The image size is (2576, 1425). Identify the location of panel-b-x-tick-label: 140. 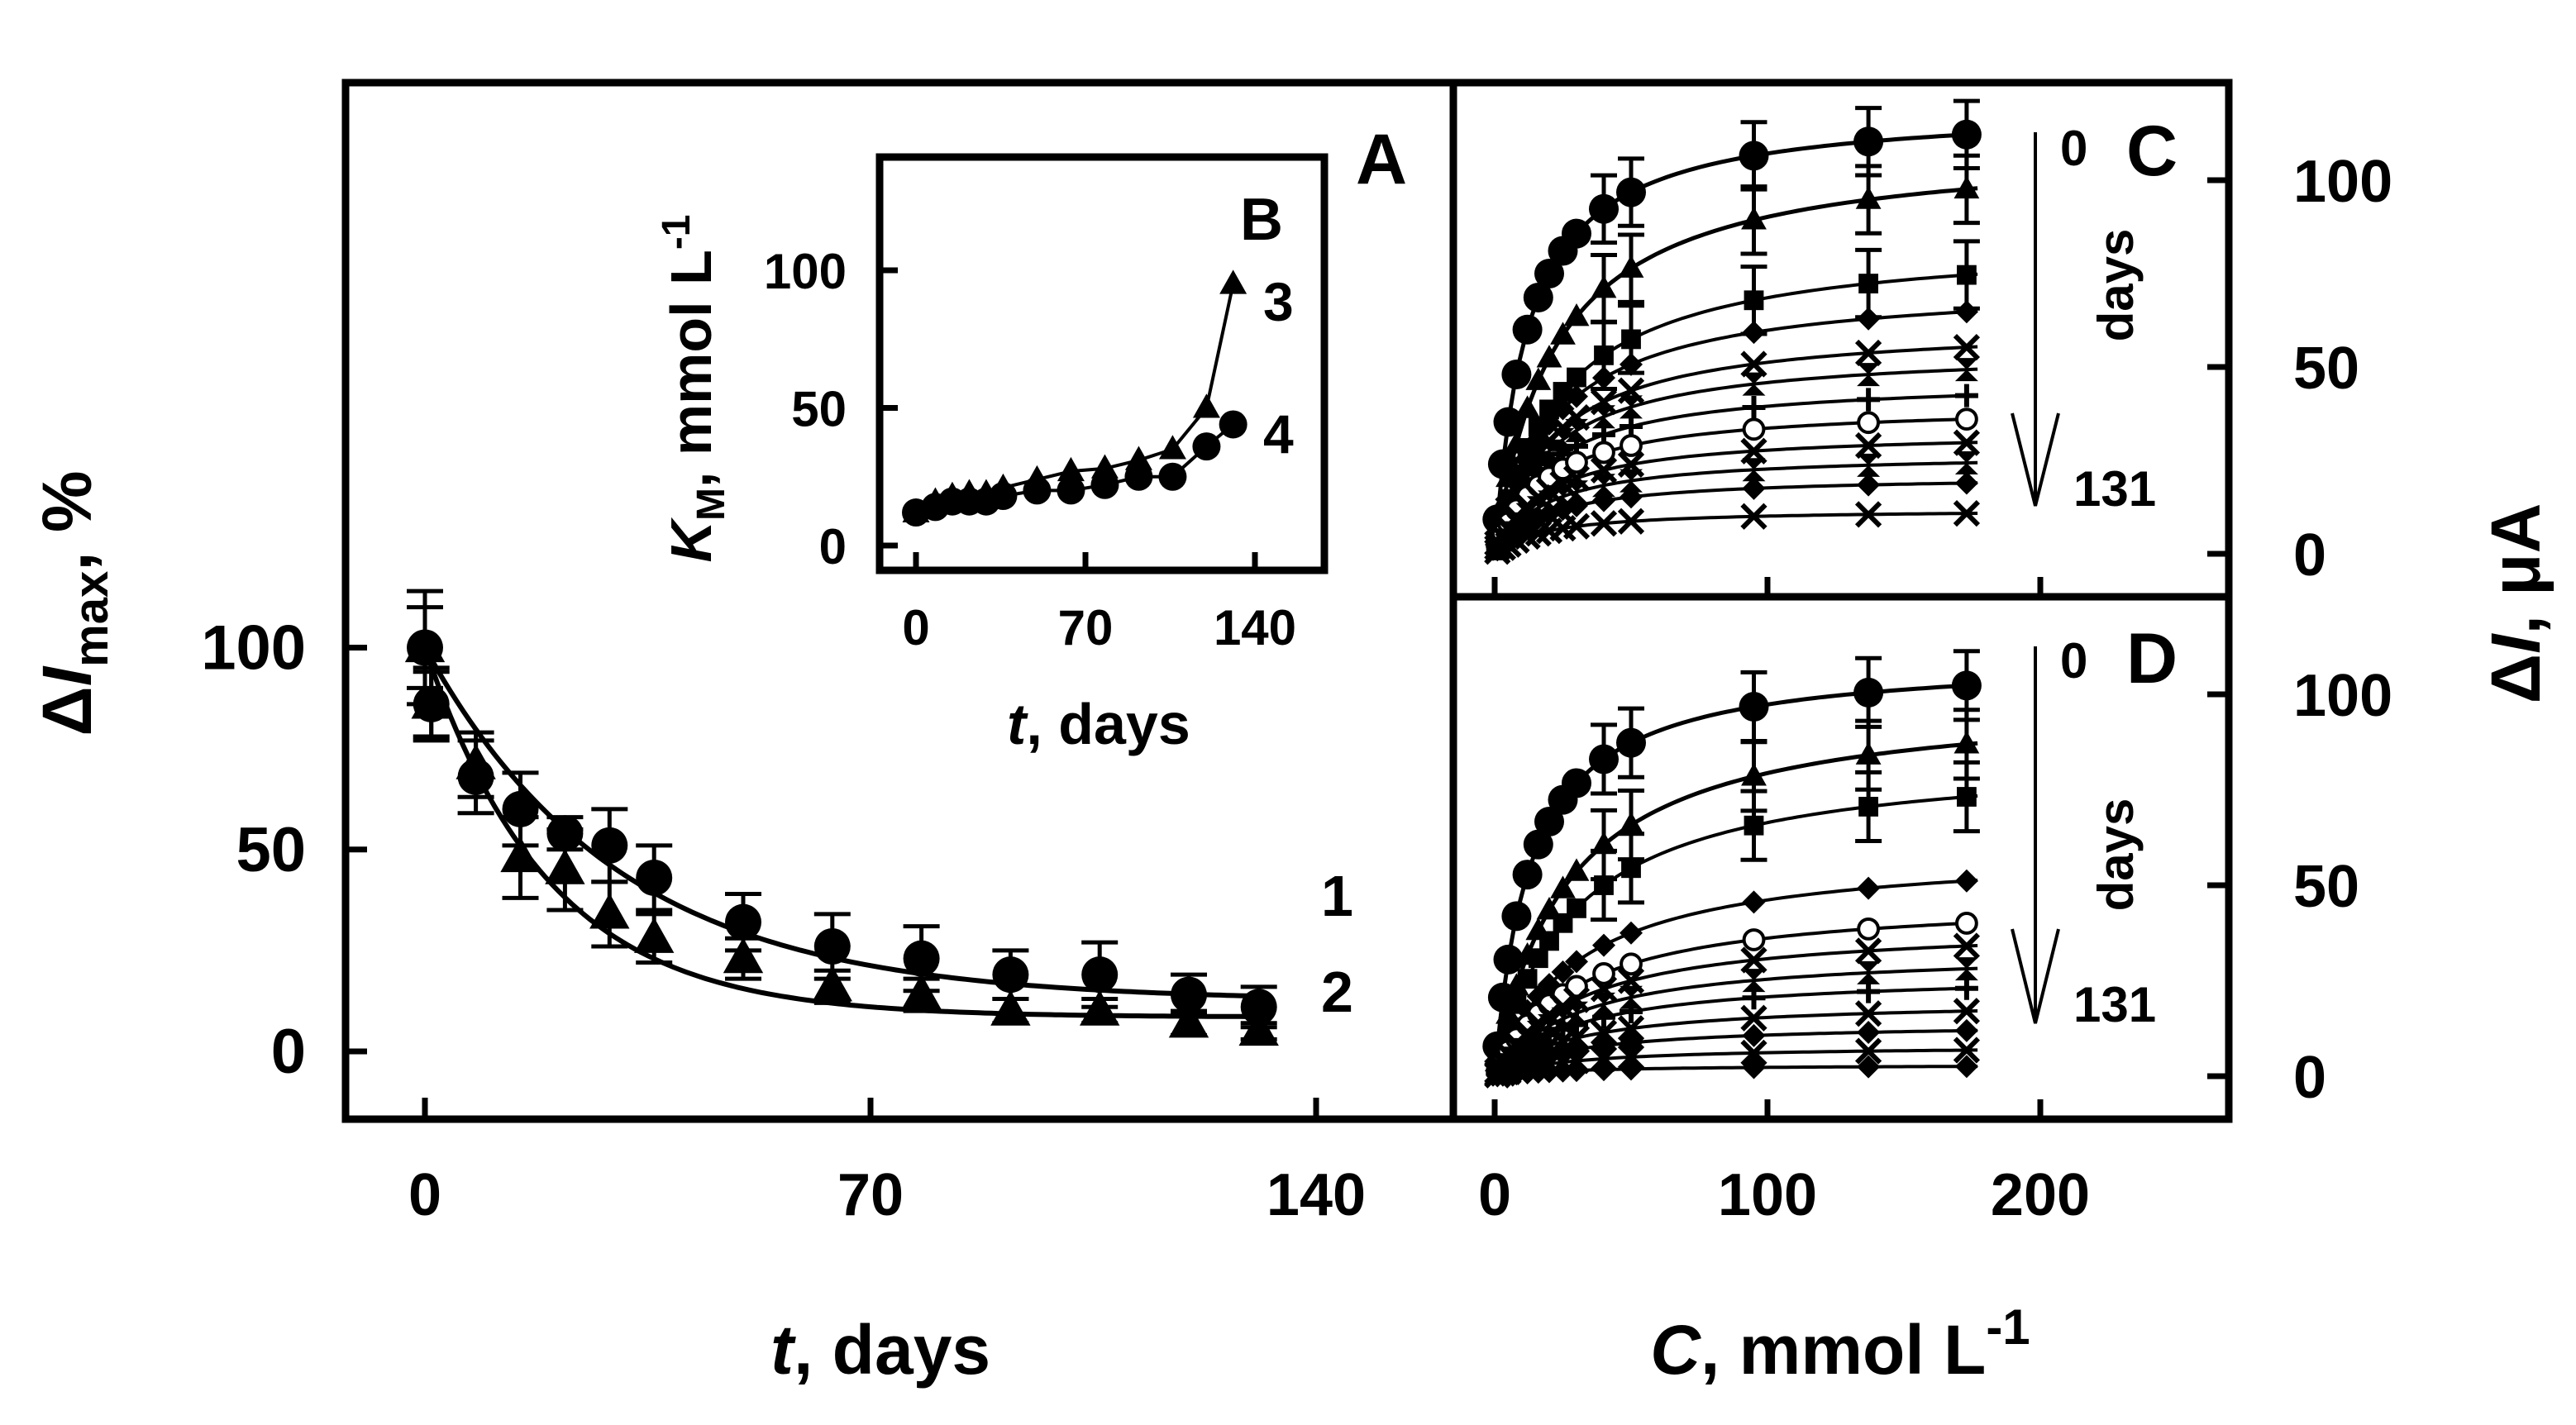
(1255, 627).